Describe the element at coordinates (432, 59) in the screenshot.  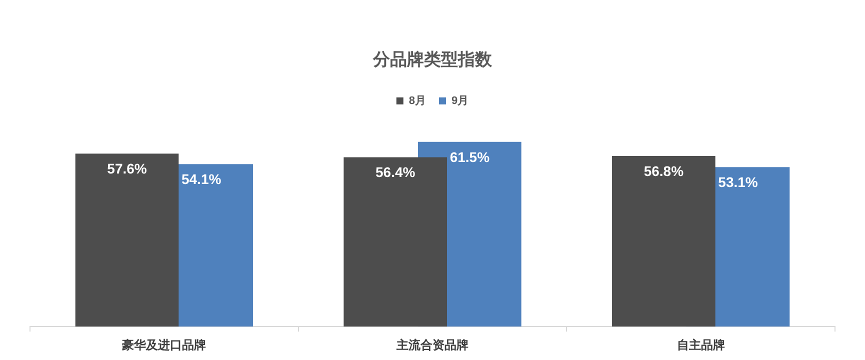
I see `chart-title: 分品牌类型指数` at that location.